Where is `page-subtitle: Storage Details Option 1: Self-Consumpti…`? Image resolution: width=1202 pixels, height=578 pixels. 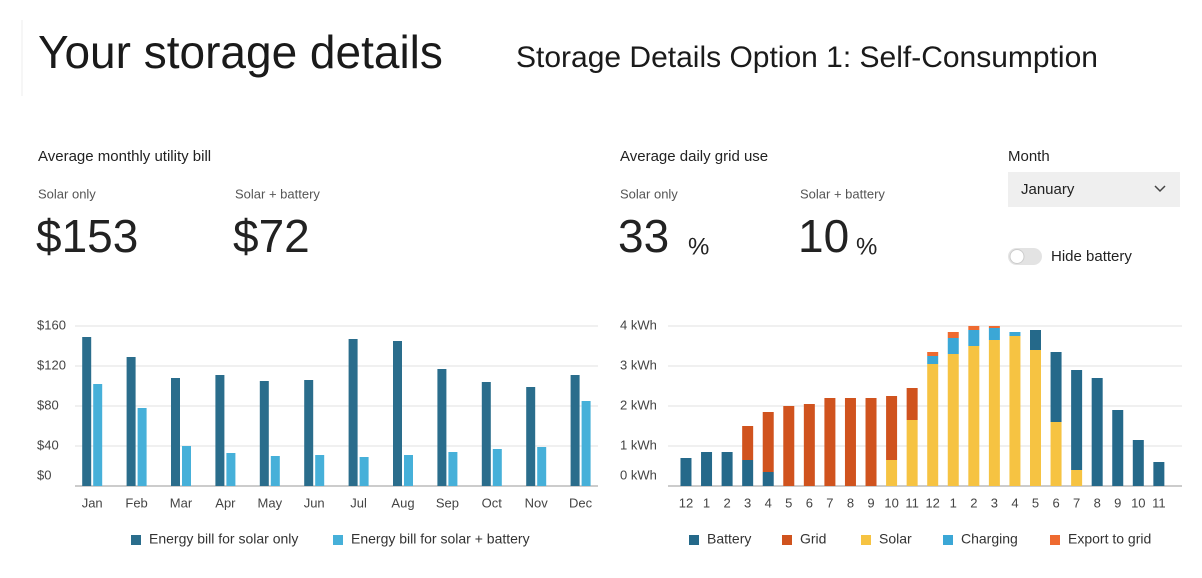
page-subtitle: Storage Details Option 1: Self-Consumpti… is located at coordinates (807, 57).